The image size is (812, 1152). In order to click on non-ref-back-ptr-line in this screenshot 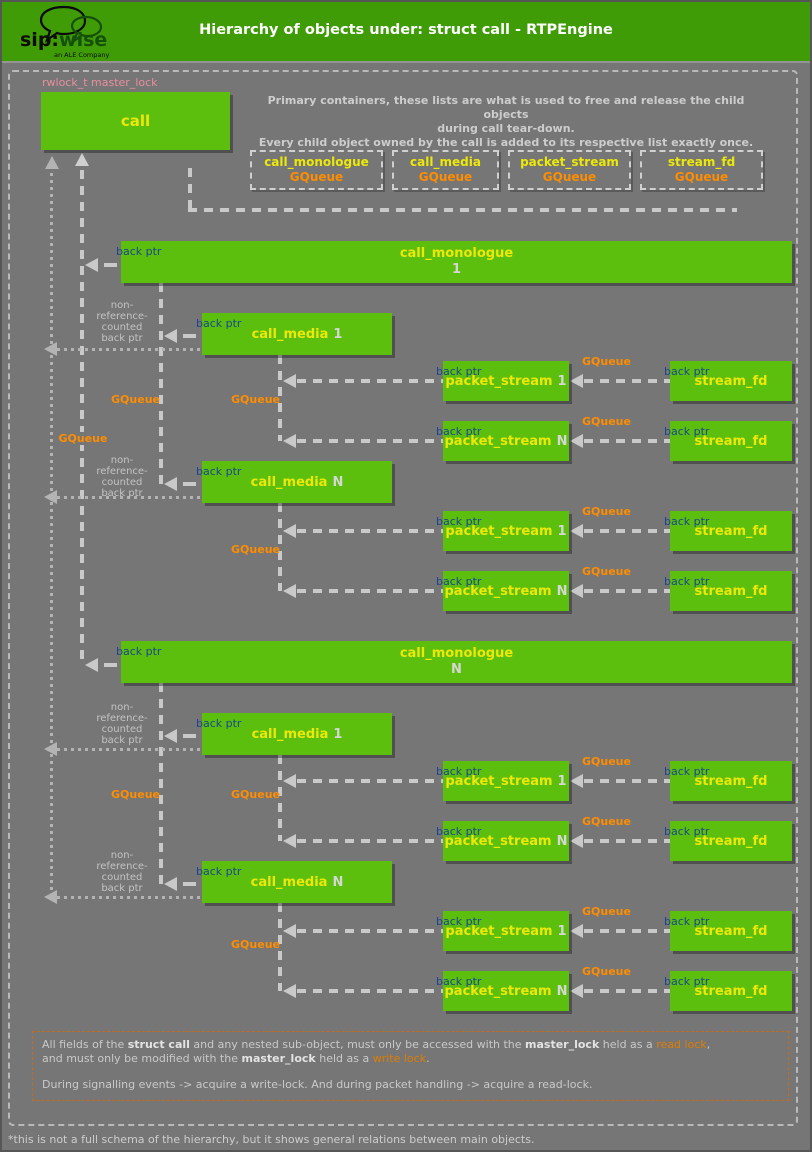, I will do `click(51, 536)`.